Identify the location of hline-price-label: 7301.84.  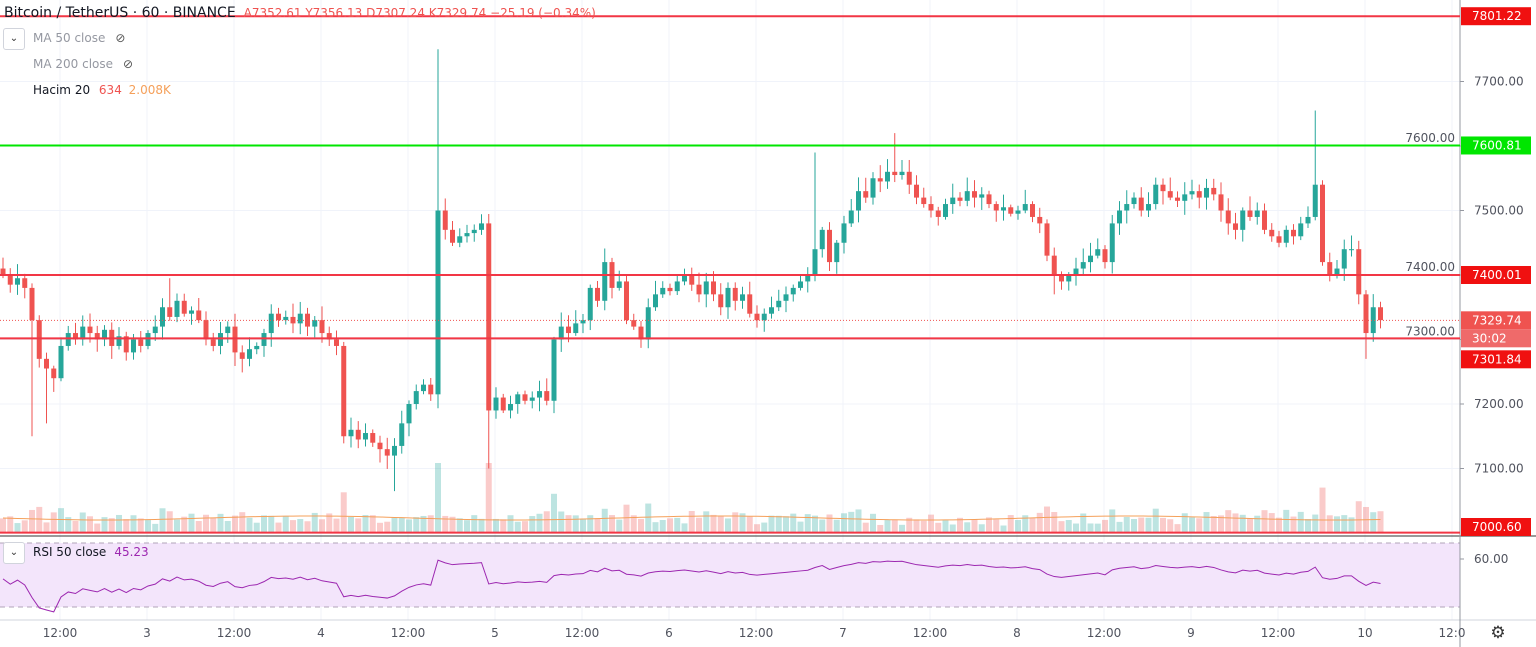
(1497, 359).